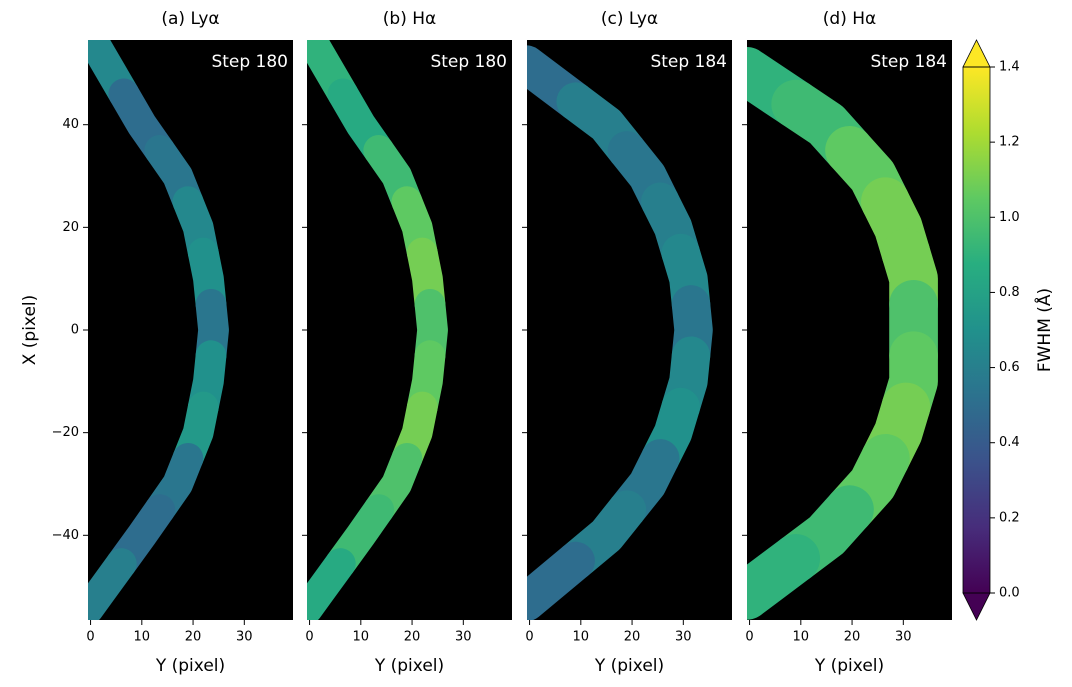  Describe the element at coordinates (1044, 330) in the screenshot. I see `colorbar-label: FWHM (Å)` at that location.